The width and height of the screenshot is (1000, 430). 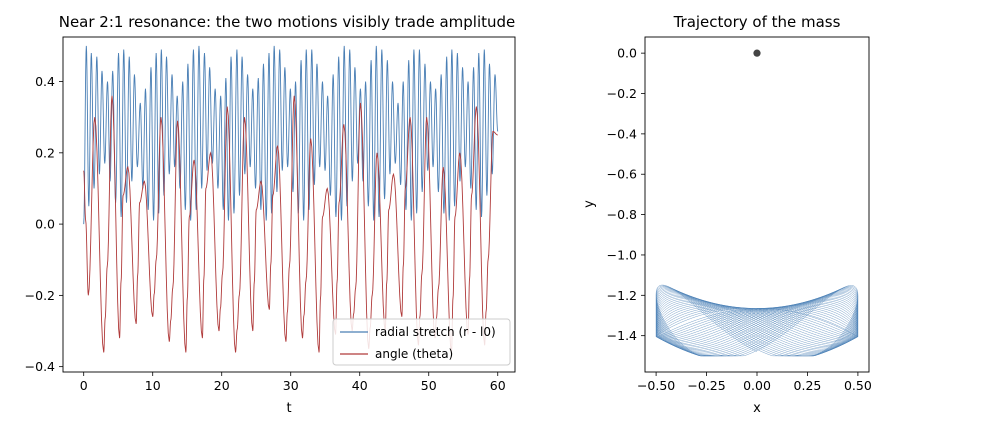 What do you see at coordinates (45, 81) in the screenshot?
I see `left-y-tick-label: 0.4` at bounding box center [45, 81].